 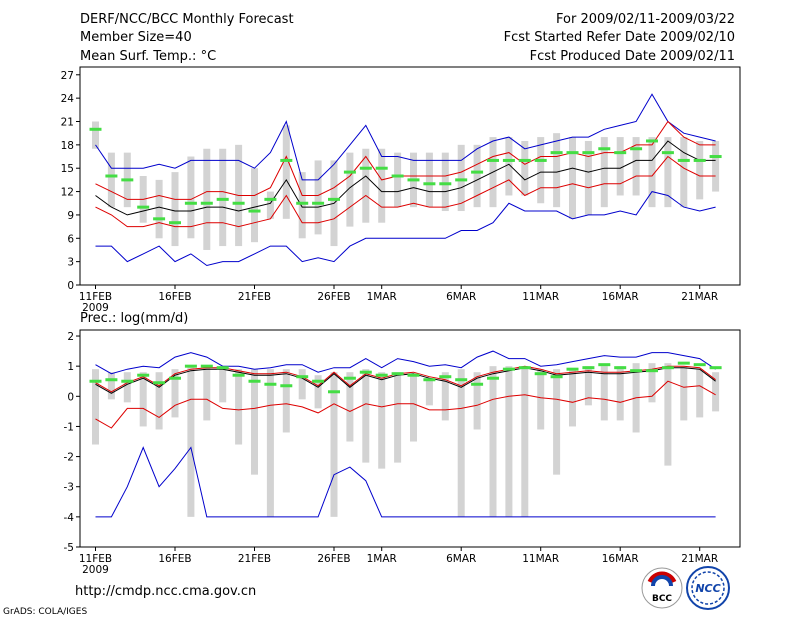 I want to click on ncc-logo: NCC, so click(x=708, y=588).